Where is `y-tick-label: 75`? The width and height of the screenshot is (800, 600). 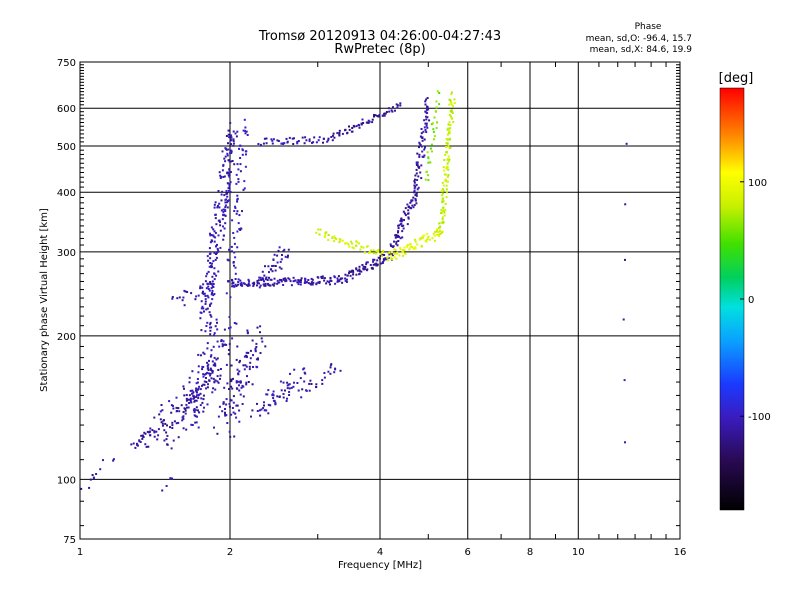
y-tick-label: 75 is located at coordinates (69, 540).